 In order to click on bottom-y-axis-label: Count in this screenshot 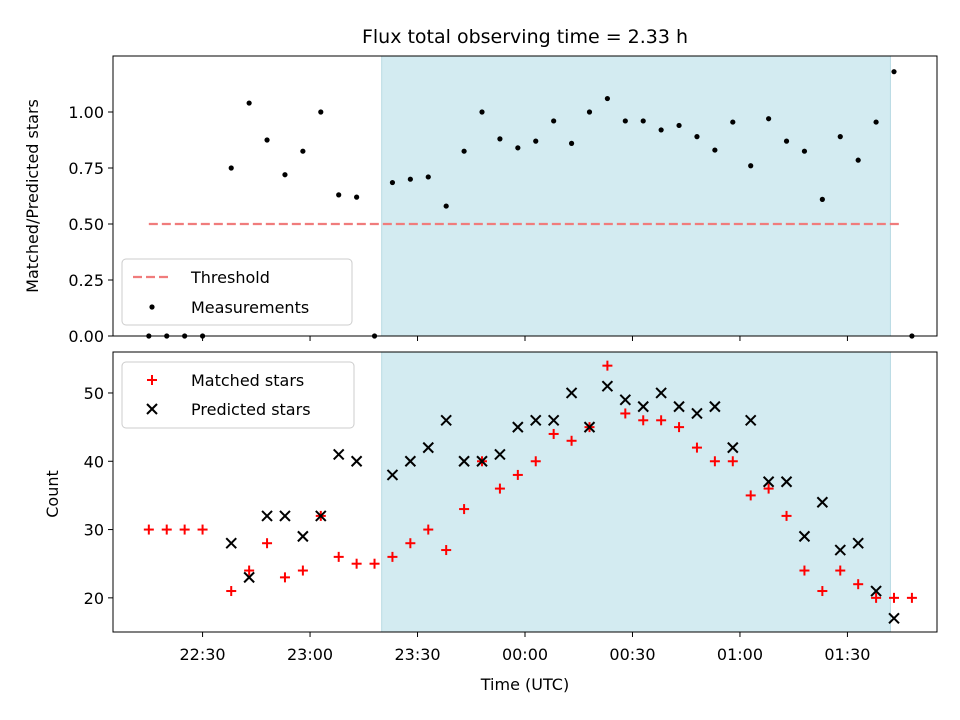, I will do `click(52, 494)`.